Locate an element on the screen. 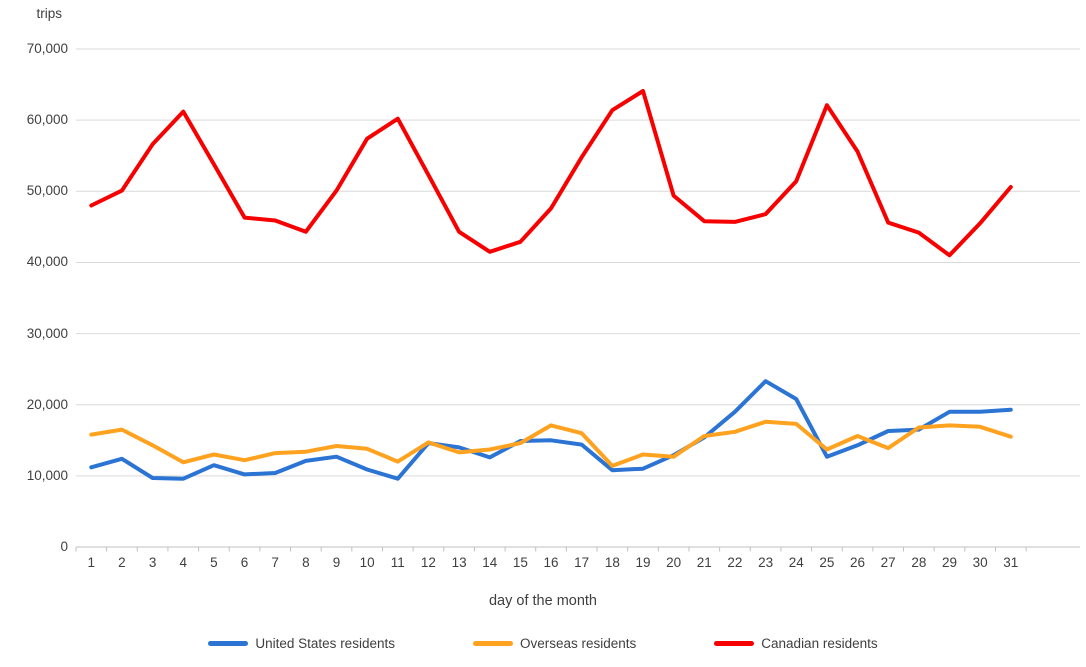 The image size is (1086, 667). x-axis-tick-label: 27 is located at coordinates (888, 562).